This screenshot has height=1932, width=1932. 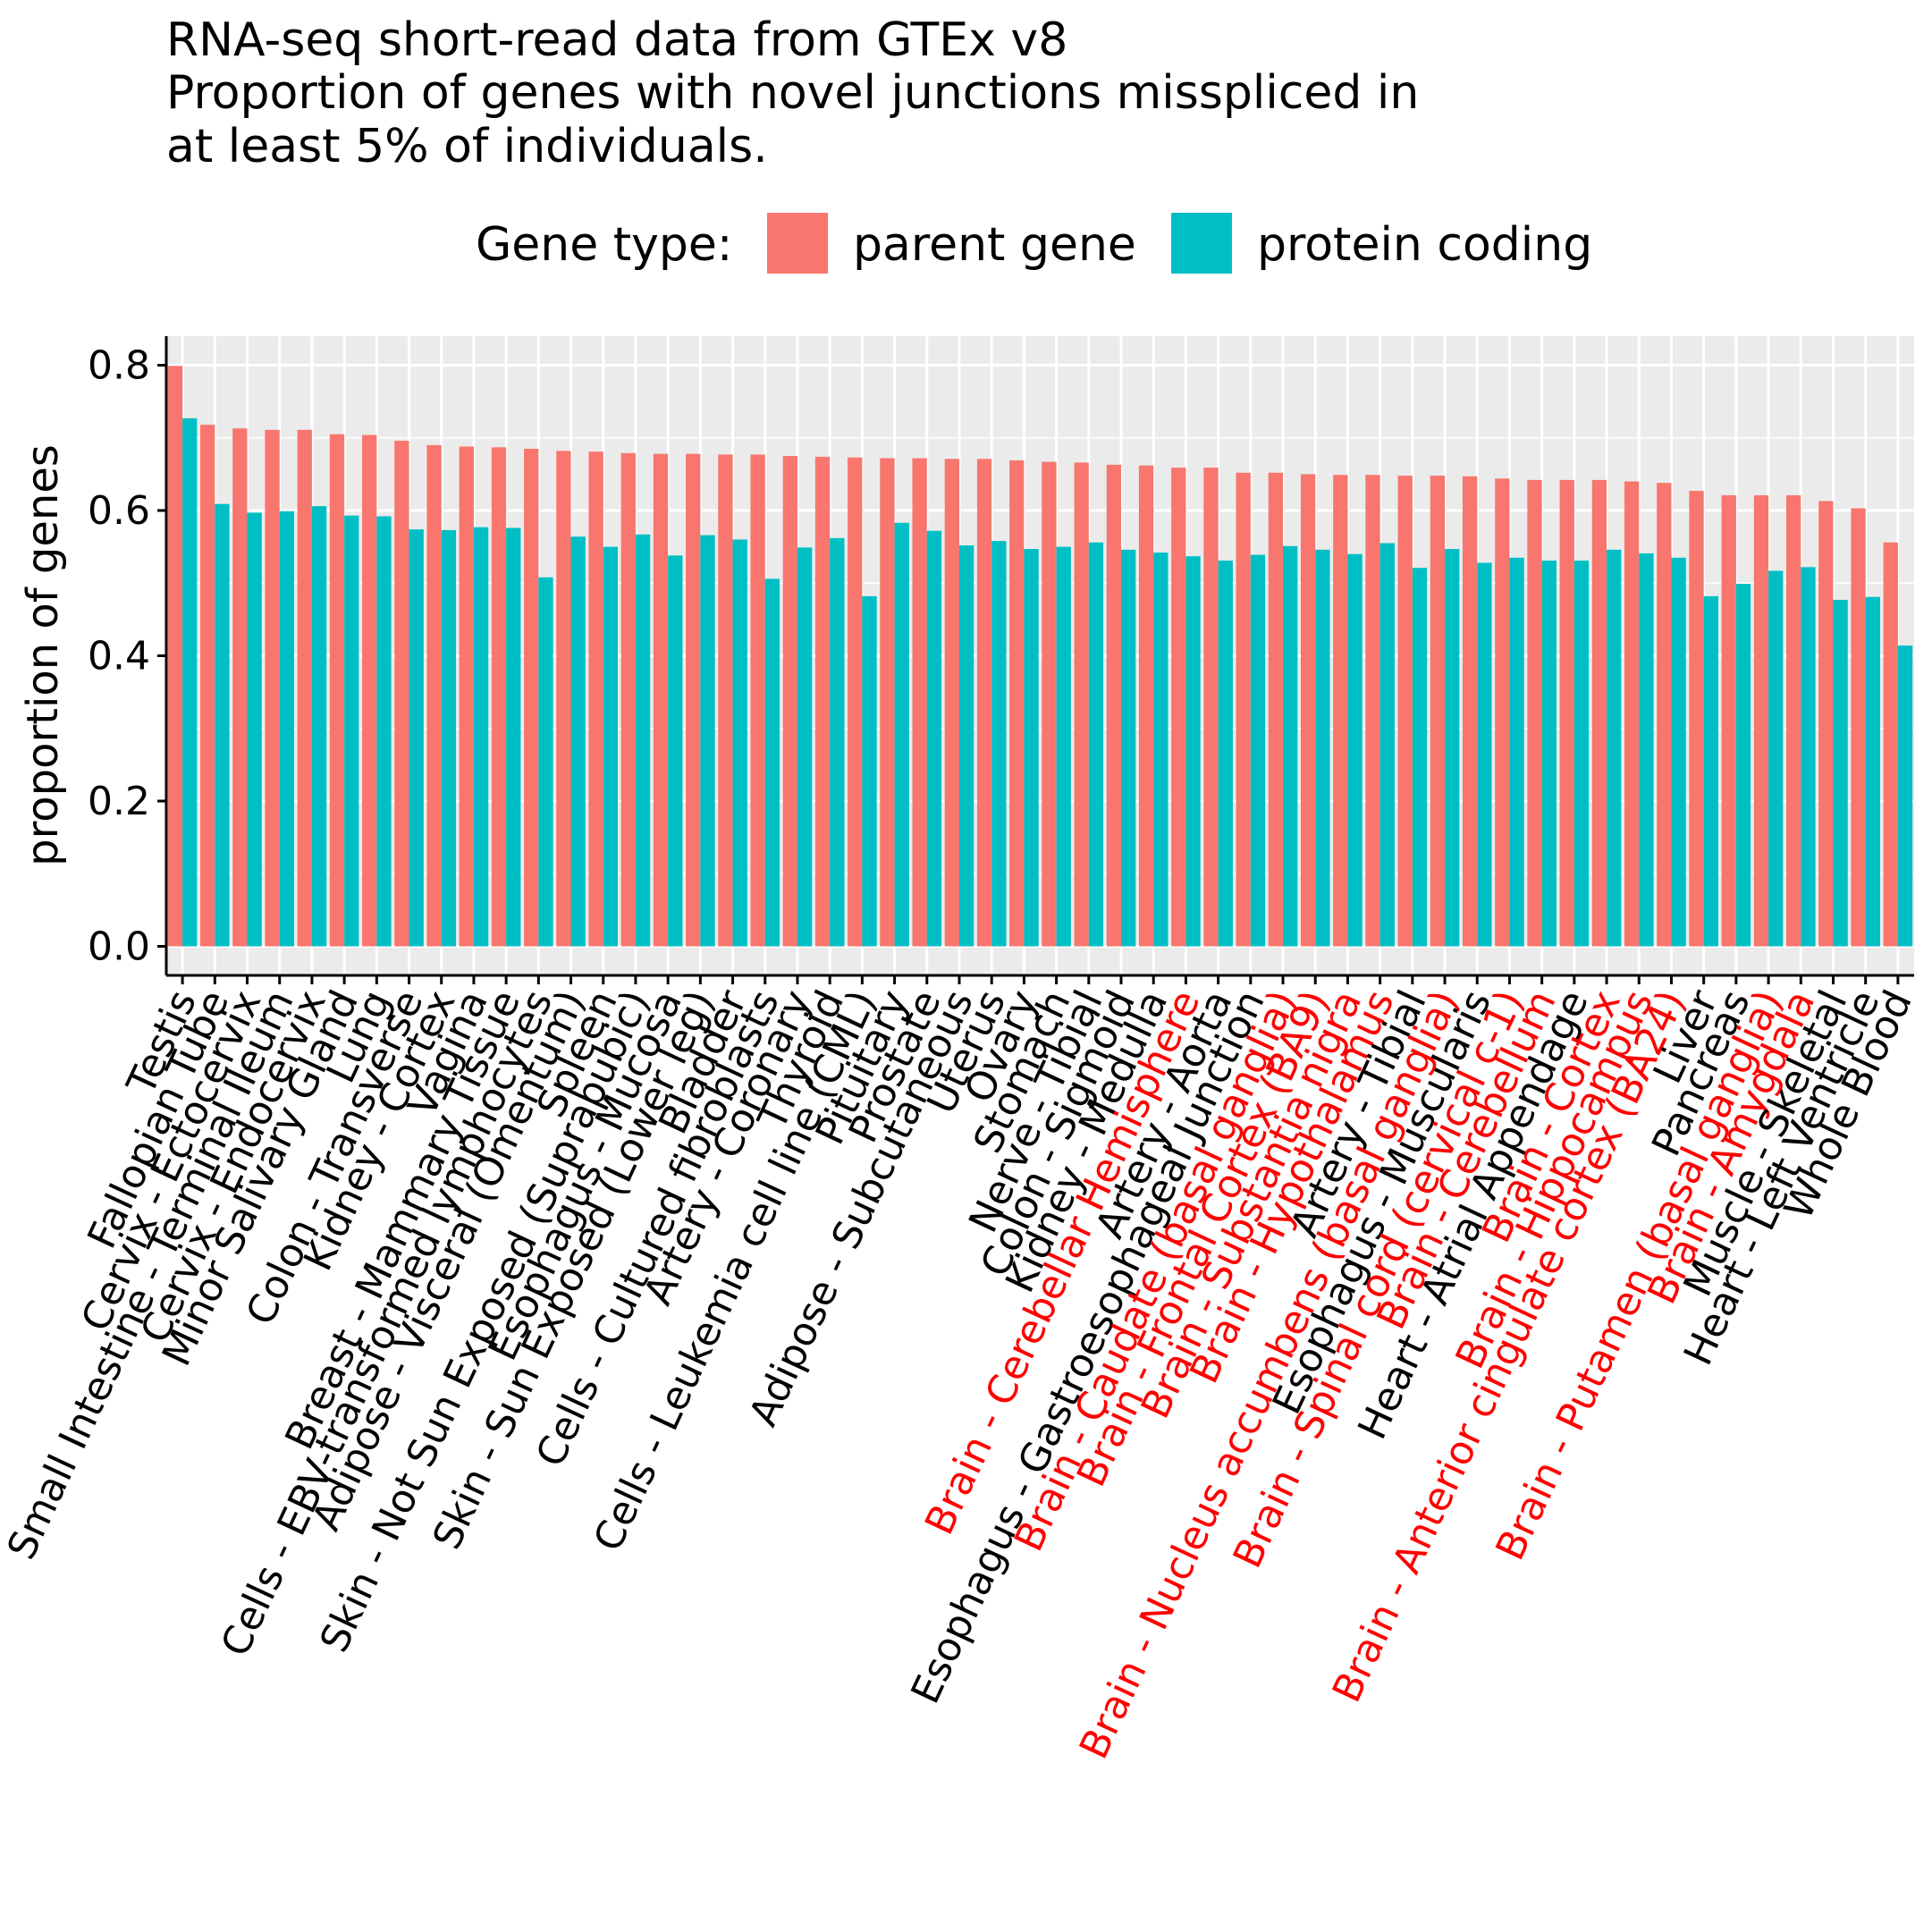 What do you see at coordinates (628, 699) in the screenshot?
I see `bar-parent-gene-skin-not-sun-exposed-suprapubic` at bounding box center [628, 699].